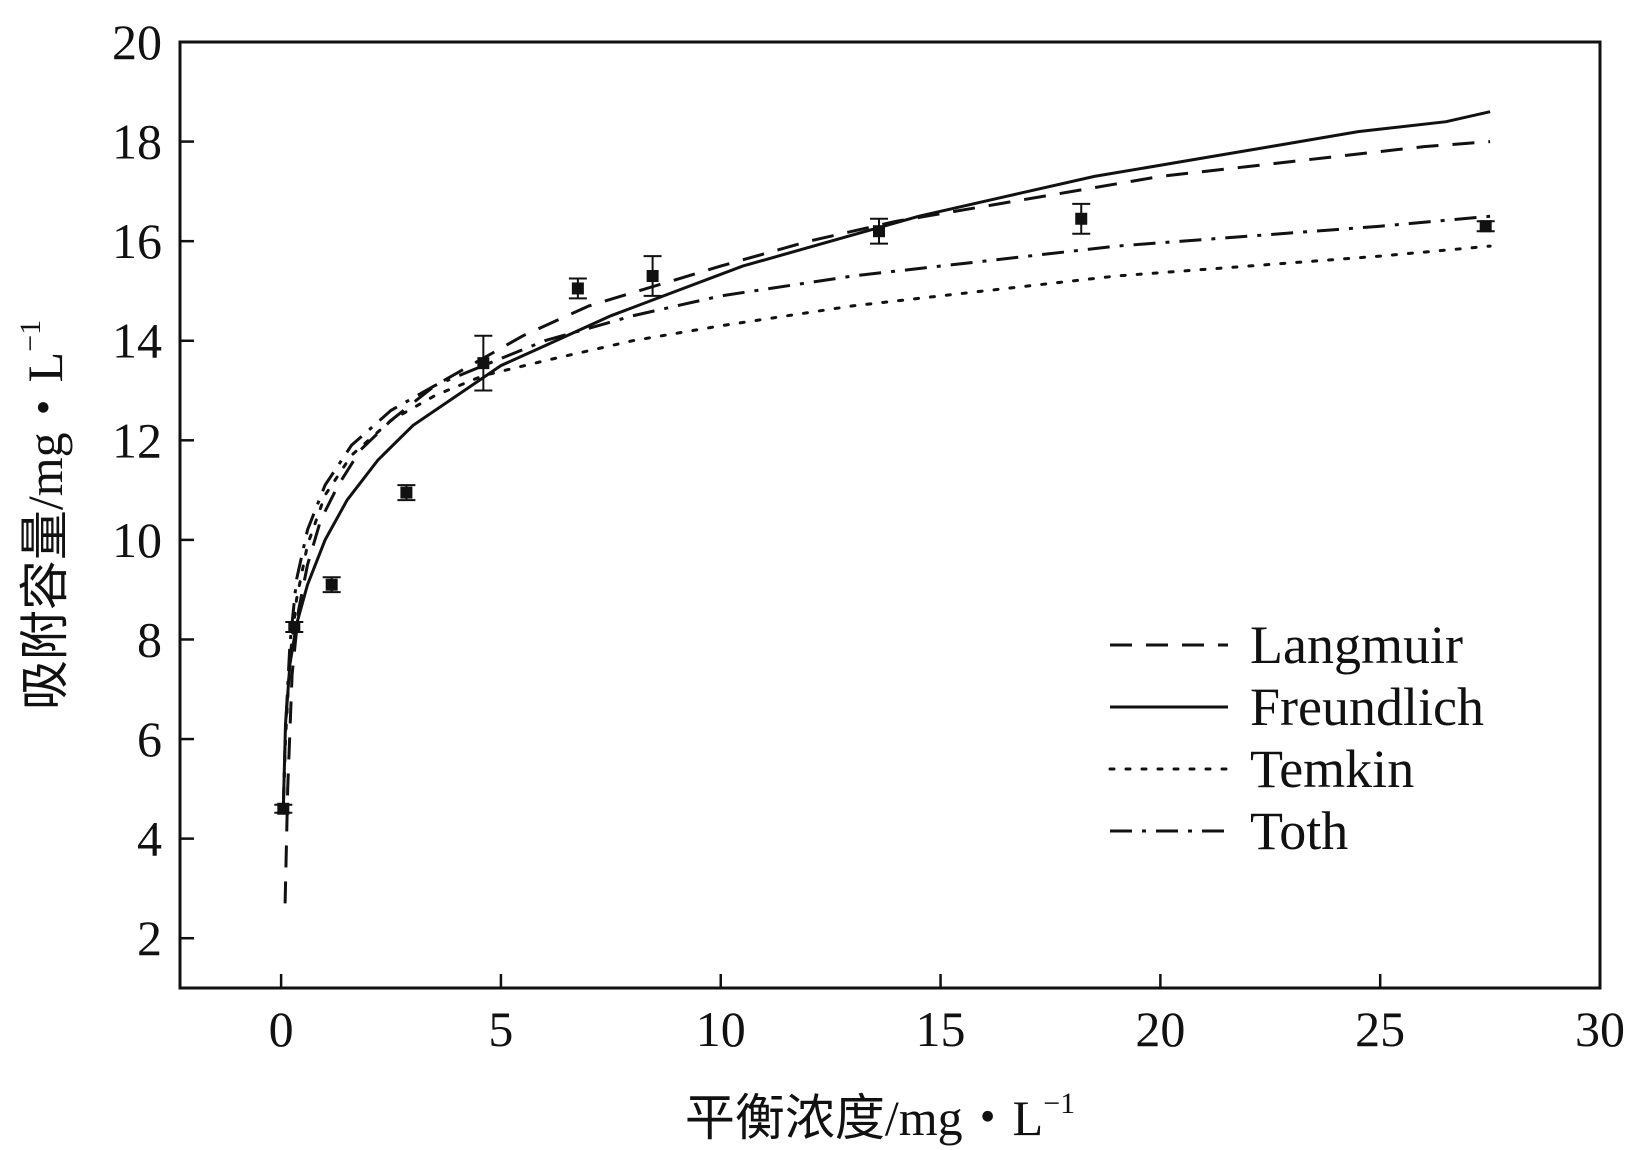 The width and height of the screenshot is (1634, 1150). What do you see at coordinates (1160, 1029) in the screenshot?
I see `x-tick-label: 20` at bounding box center [1160, 1029].